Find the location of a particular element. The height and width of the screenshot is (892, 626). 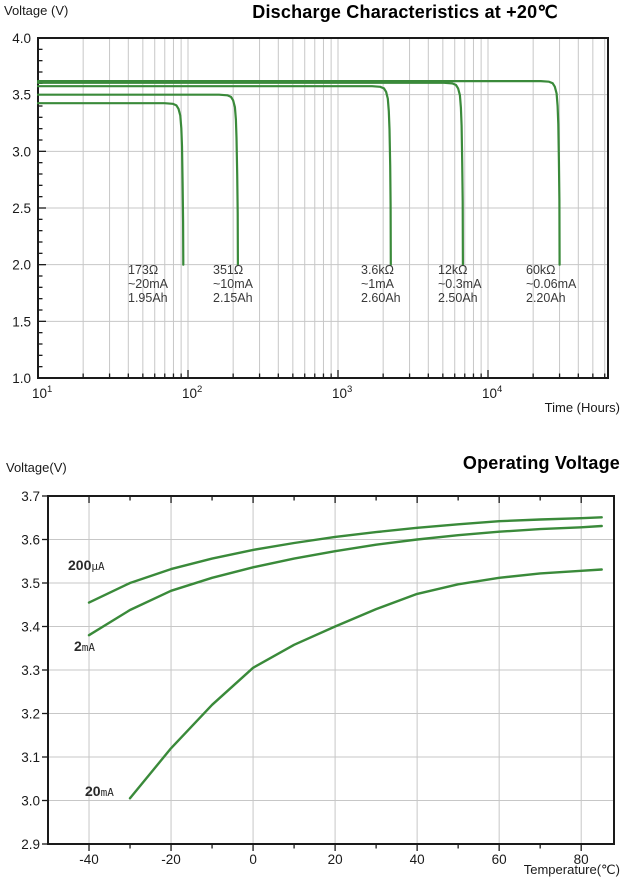

x-tick-label: 80 is located at coordinates (581, 859).